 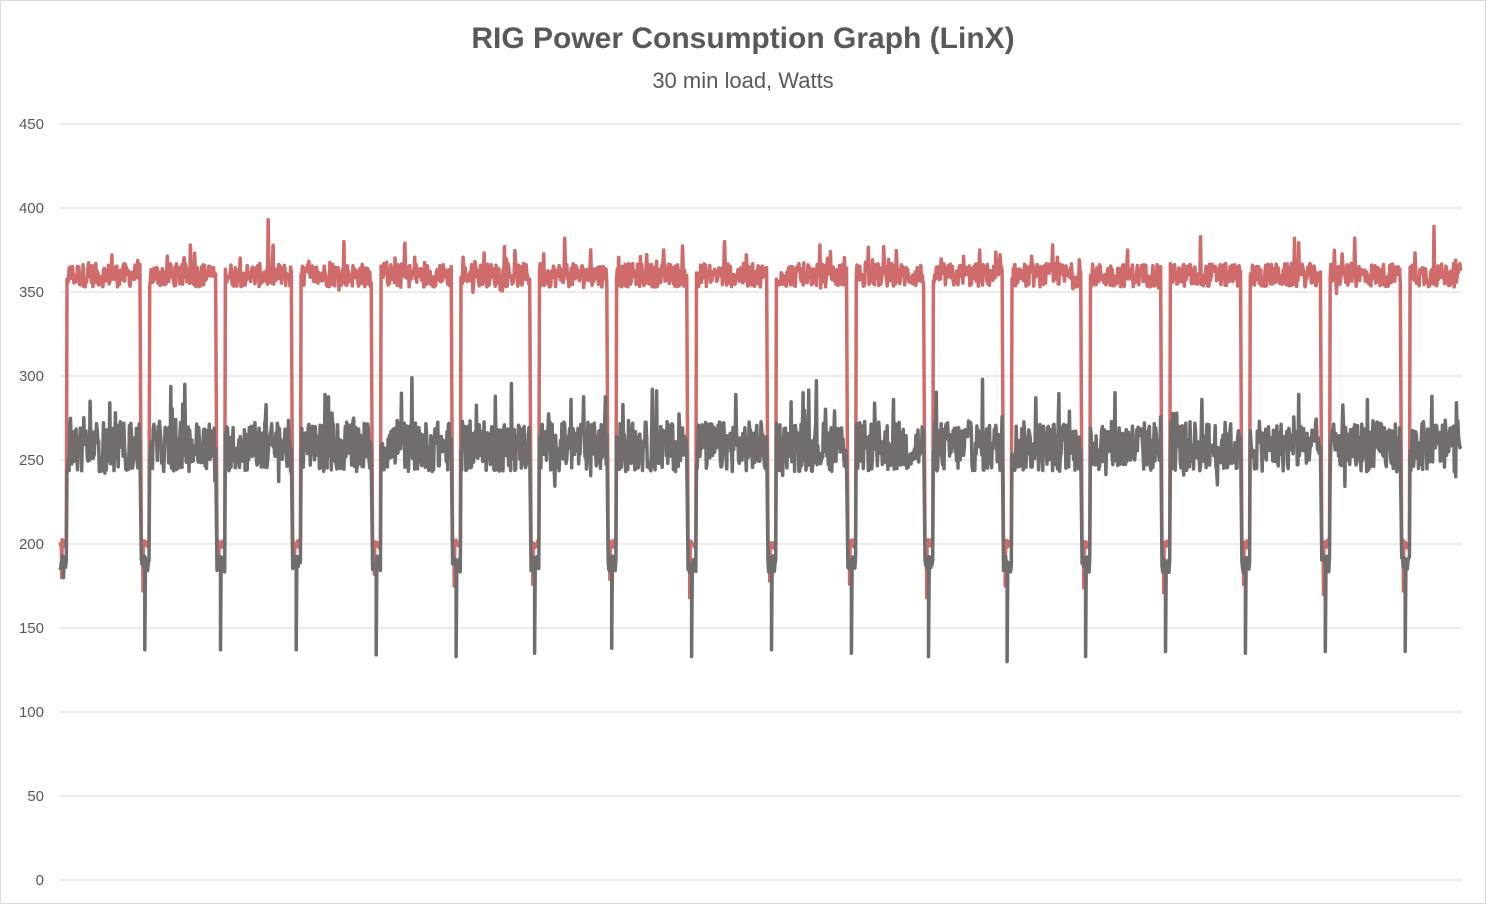 What do you see at coordinates (31, 460) in the screenshot?
I see `y-tick-label: 250` at bounding box center [31, 460].